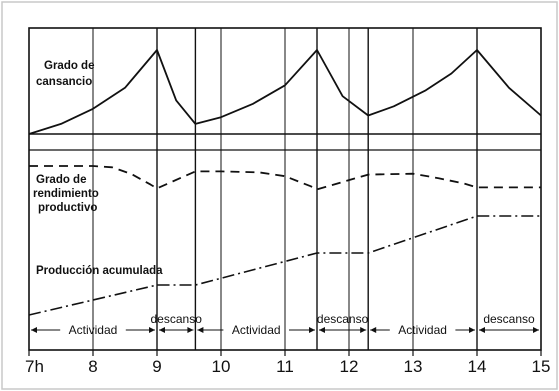 This screenshot has height=391, width=559. What do you see at coordinates (92, 366) in the screenshot?
I see `tick-label-8: 8` at bounding box center [92, 366].